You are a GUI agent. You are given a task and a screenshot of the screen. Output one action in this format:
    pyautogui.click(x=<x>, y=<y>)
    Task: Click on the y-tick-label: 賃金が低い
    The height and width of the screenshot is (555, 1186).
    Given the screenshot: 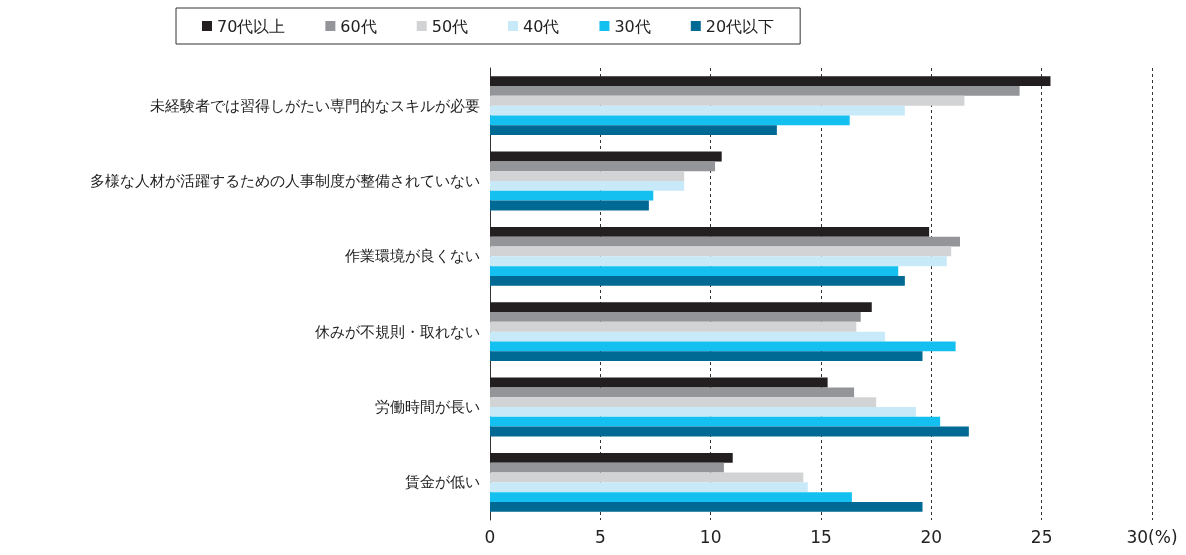 What is the action you would take?
    pyautogui.click(x=442, y=482)
    